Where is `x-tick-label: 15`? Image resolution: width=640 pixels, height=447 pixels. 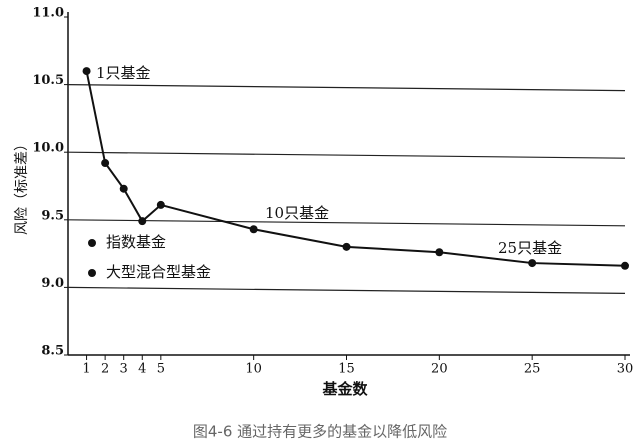 x-tick-label: 15 is located at coordinates (346, 369).